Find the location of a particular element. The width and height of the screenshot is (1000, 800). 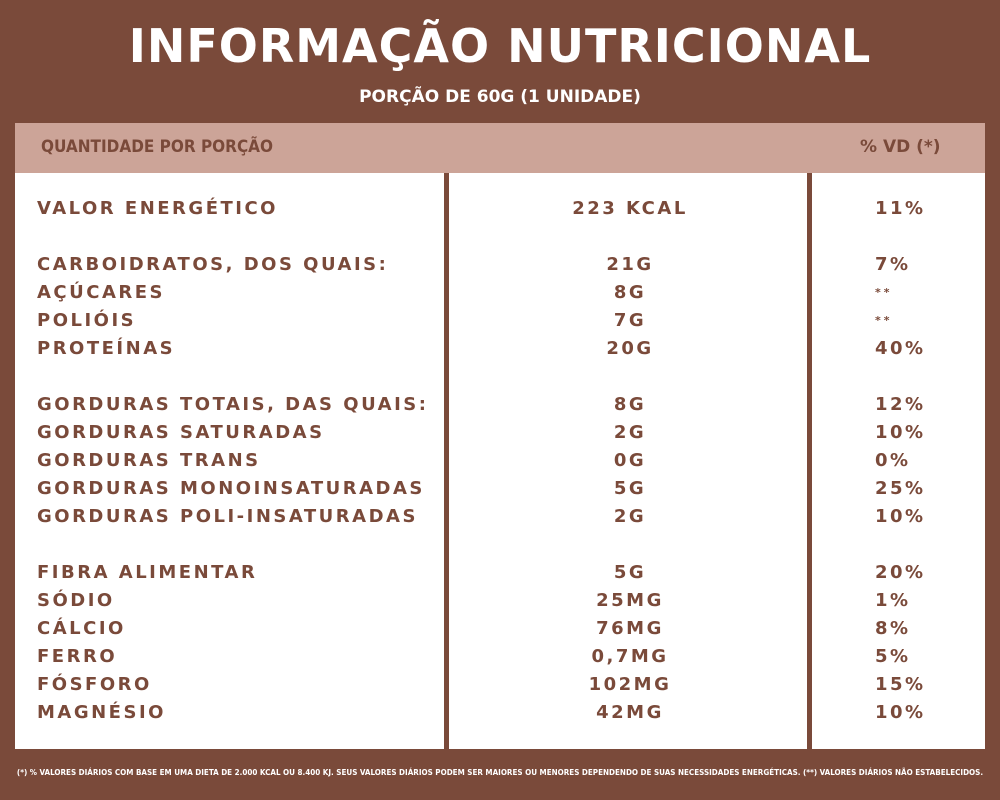

nutrient-name: SÓDIO is located at coordinates (76, 600).